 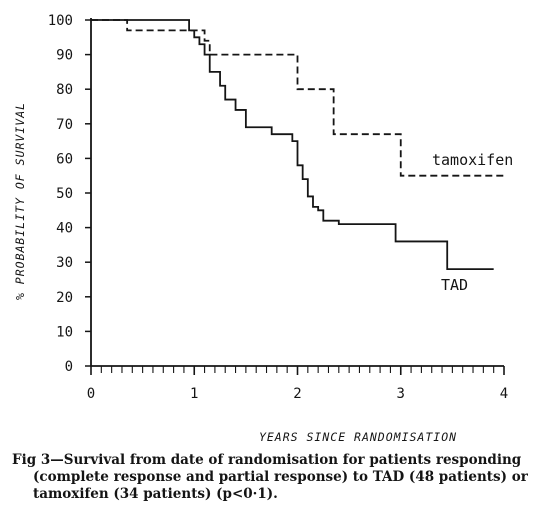 What do you see at coordinates (60, 21) in the screenshot?
I see `y-tick-label: 100` at bounding box center [60, 21].